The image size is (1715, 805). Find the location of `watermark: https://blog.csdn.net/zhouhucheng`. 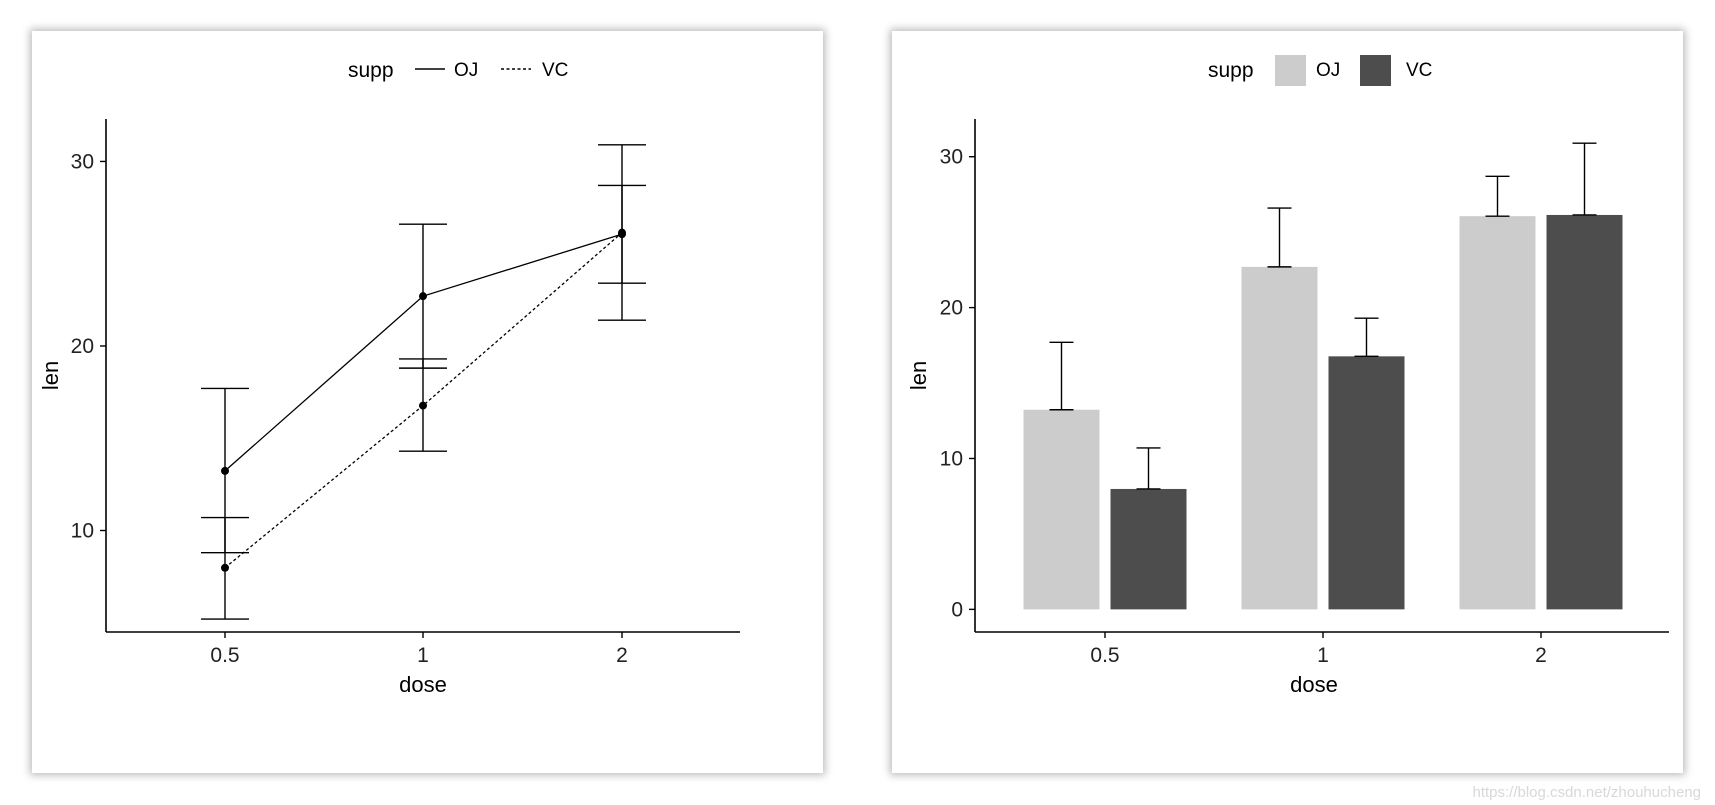

watermark: https://blog.csdn.net/zhouhucheng is located at coordinates (1586, 792).